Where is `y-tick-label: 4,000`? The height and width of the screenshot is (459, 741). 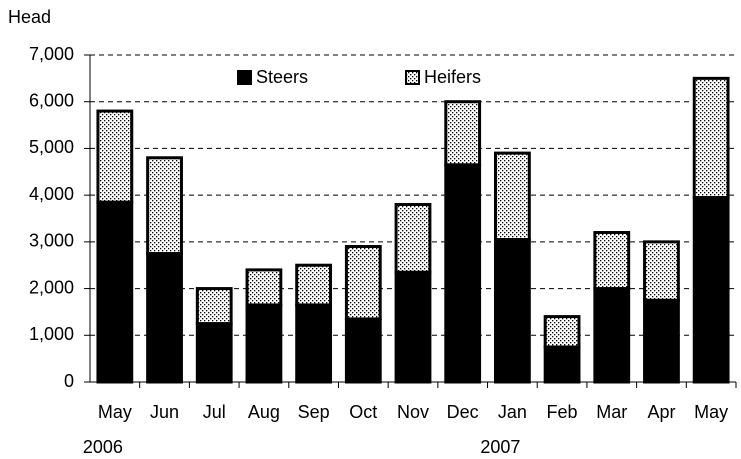
y-tick-label: 4,000 is located at coordinates (51, 194).